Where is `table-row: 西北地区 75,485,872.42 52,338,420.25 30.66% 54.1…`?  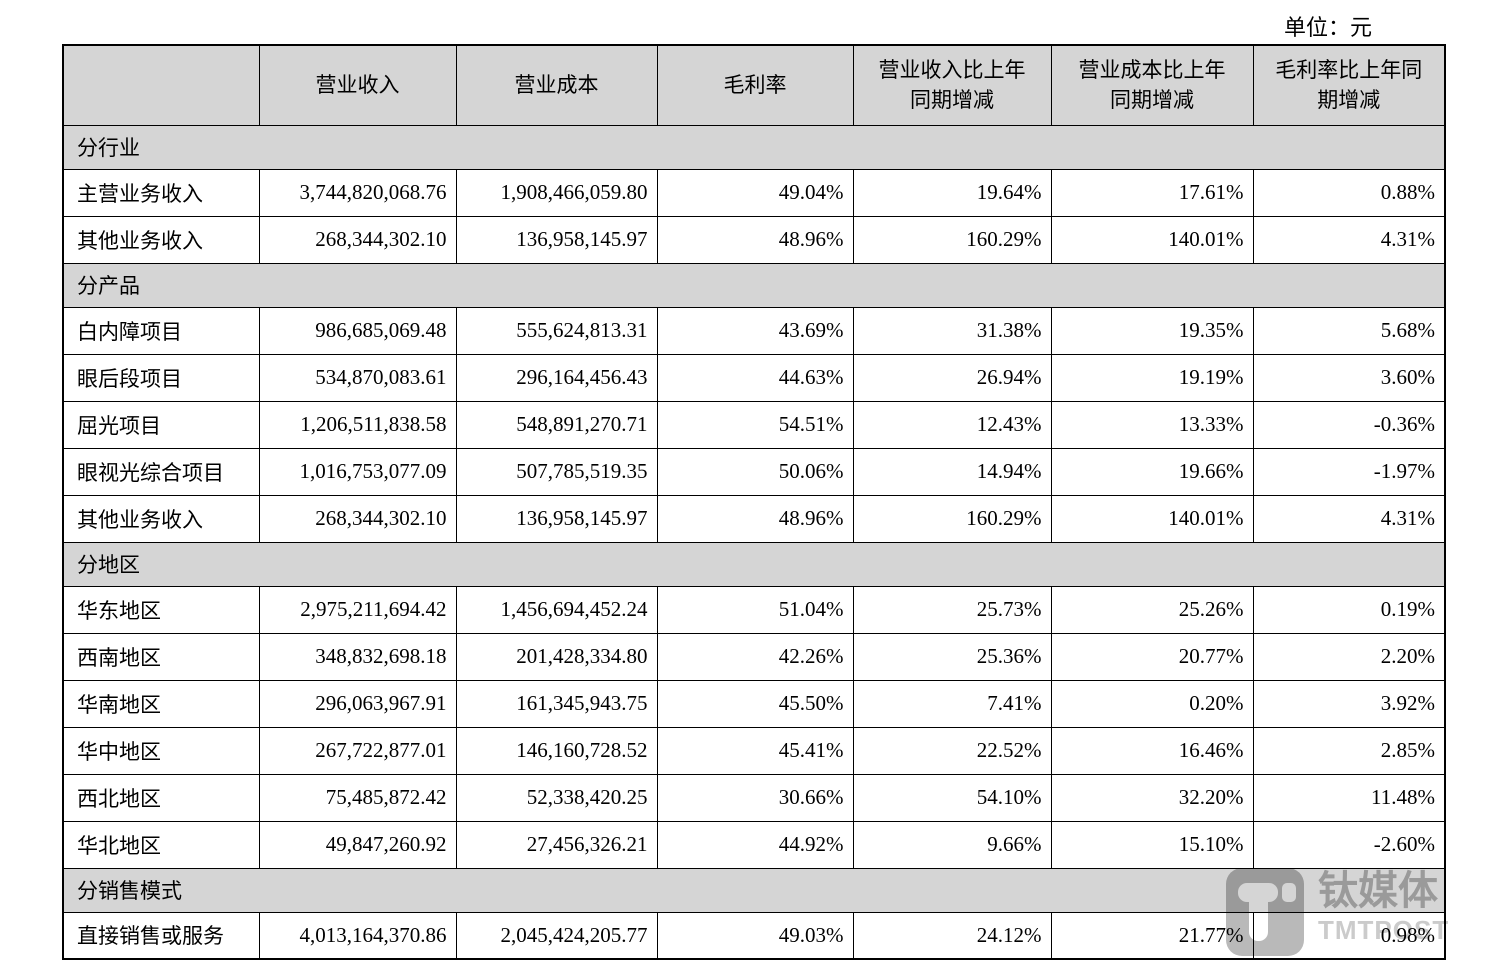 table-row: 西北地区 75,485,872.42 52,338,420.25 30.66% 54.1… is located at coordinates (754, 797).